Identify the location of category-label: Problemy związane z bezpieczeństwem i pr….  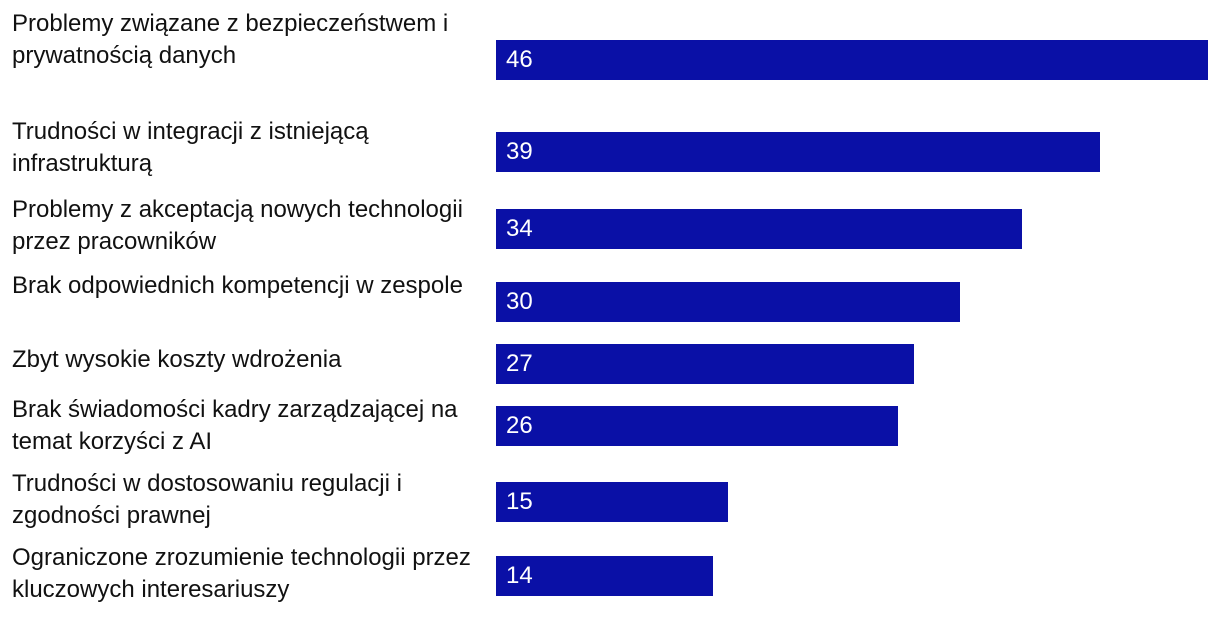
(230, 39).